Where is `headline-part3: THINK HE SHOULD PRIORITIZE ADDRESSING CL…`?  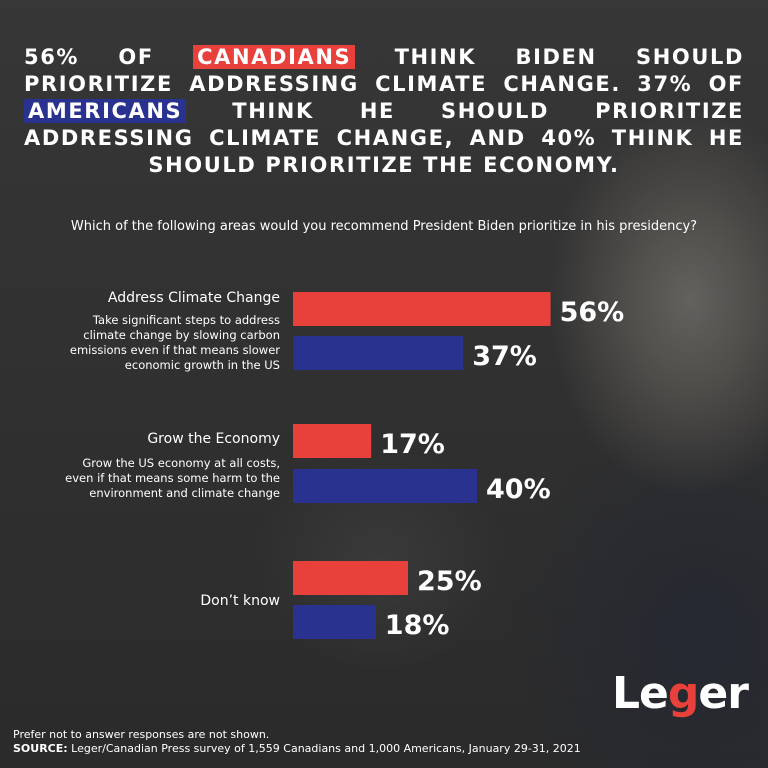
headline-part3: THINK HE SHOULD PRIORITIZE ADDRESSING CL… is located at coordinates (384, 138).